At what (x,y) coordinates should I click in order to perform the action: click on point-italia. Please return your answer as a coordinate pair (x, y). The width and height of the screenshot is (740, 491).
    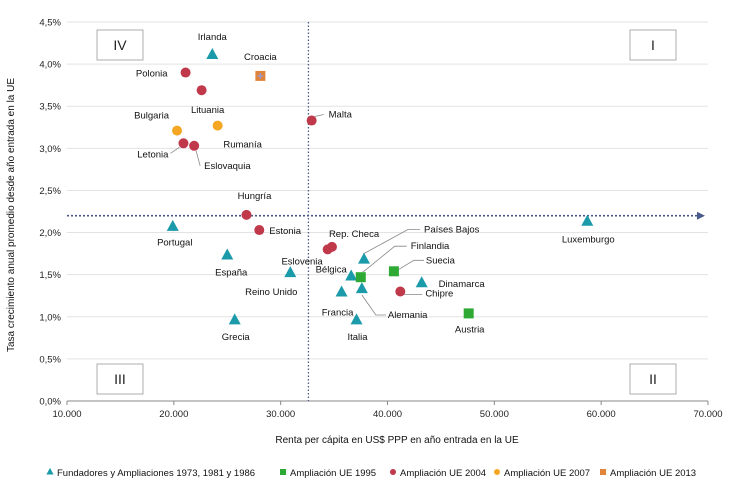
    Looking at the image, I should click on (356, 319).